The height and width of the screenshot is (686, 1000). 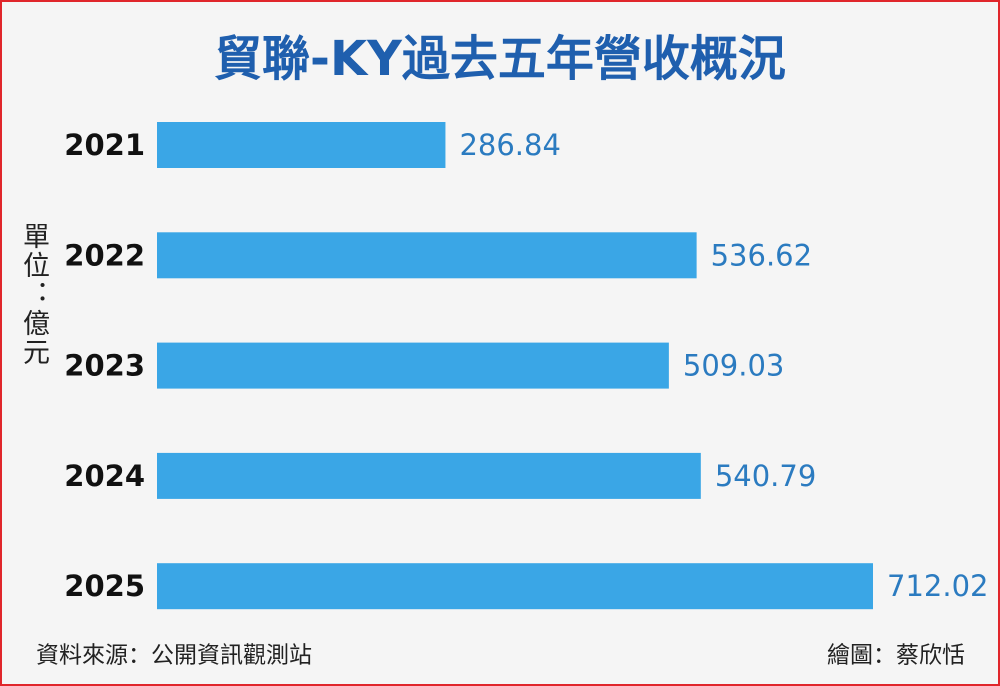 What do you see at coordinates (500, 59) in the screenshot?
I see `chart-title: 貿聯-KY過去五年營收概況` at bounding box center [500, 59].